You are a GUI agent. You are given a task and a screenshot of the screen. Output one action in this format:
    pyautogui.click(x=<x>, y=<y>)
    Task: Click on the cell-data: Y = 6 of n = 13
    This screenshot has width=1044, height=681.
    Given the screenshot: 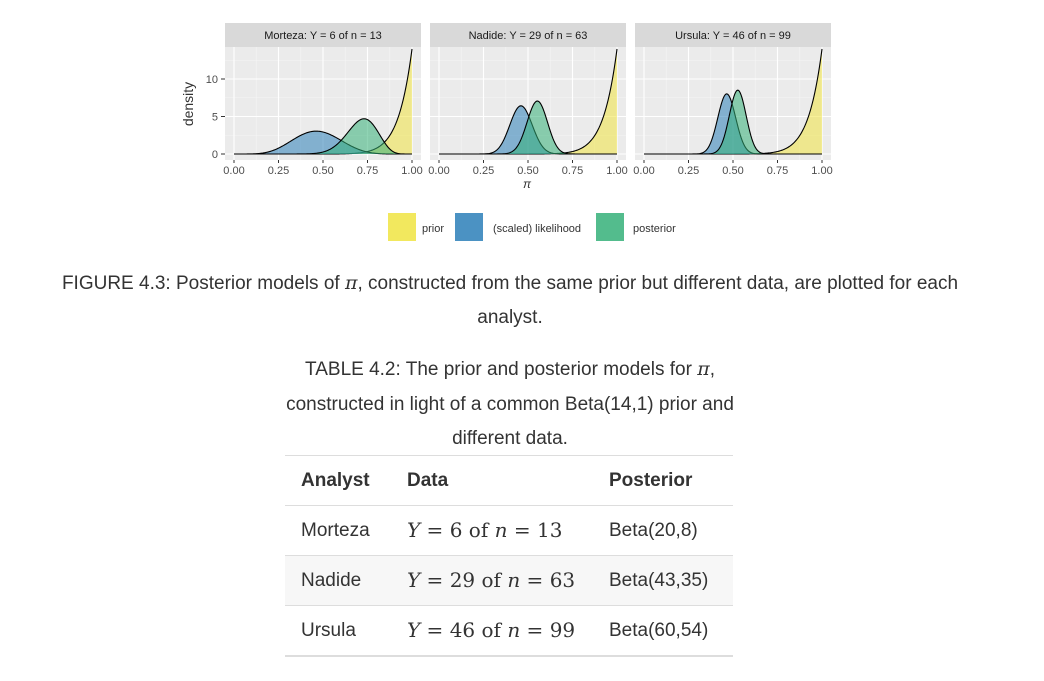 What is the action you would take?
    pyautogui.click(x=492, y=530)
    